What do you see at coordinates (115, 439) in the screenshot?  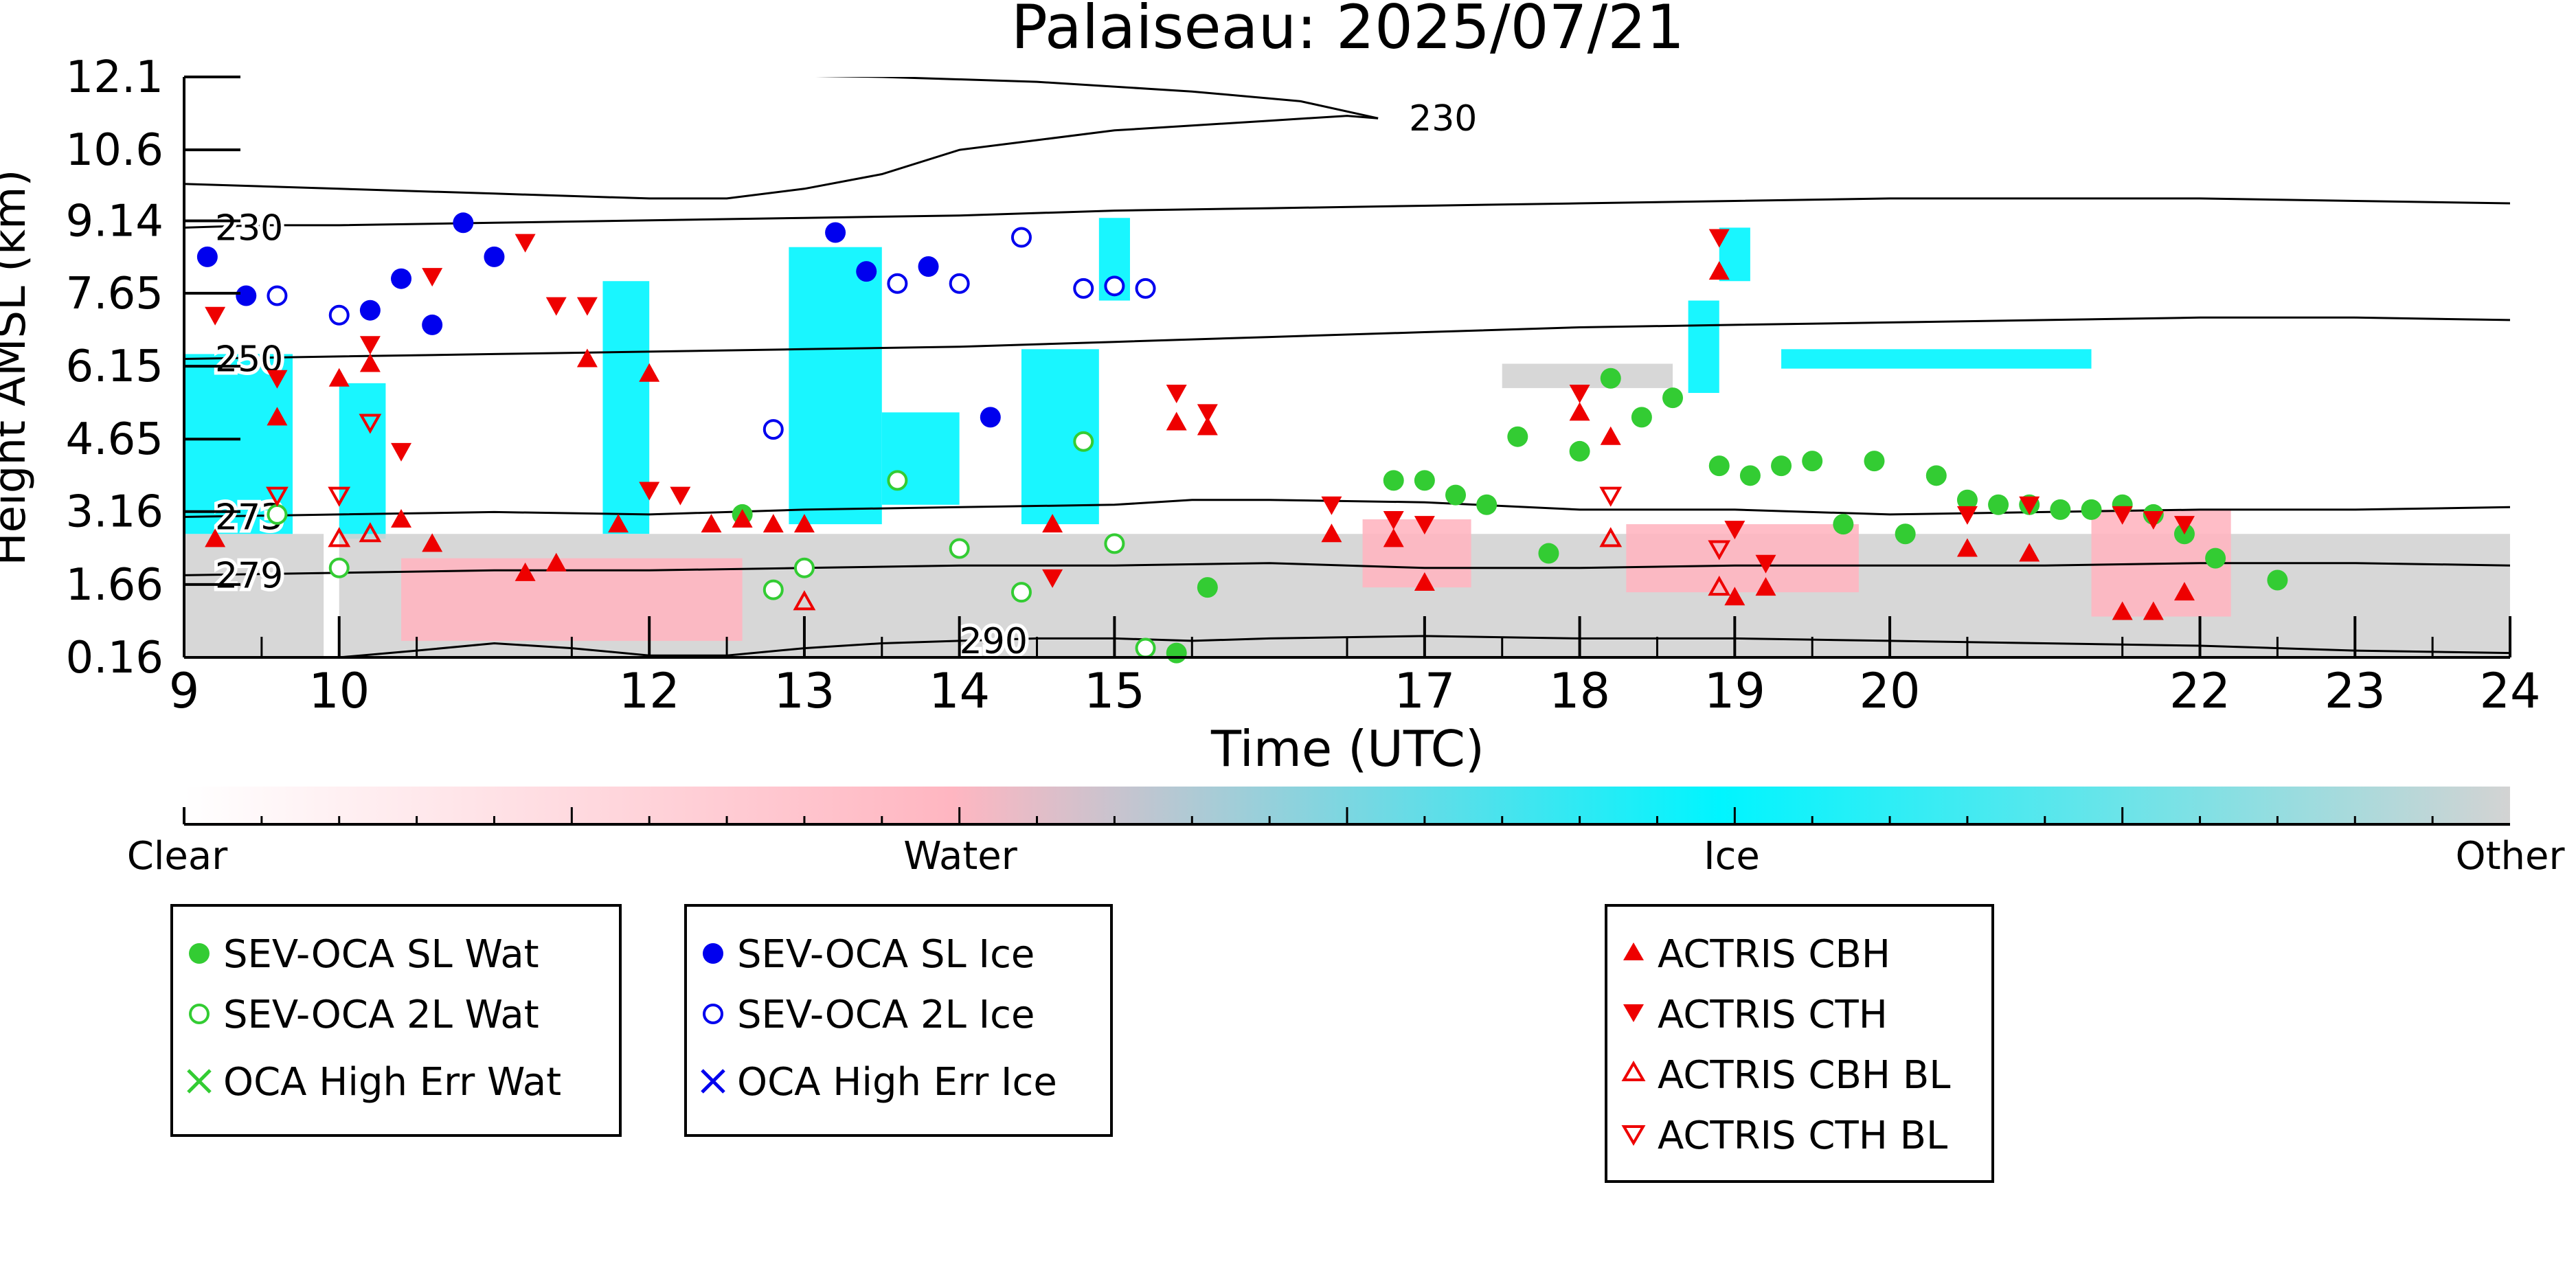 I see `y-tick-label: 4.65` at bounding box center [115, 439].